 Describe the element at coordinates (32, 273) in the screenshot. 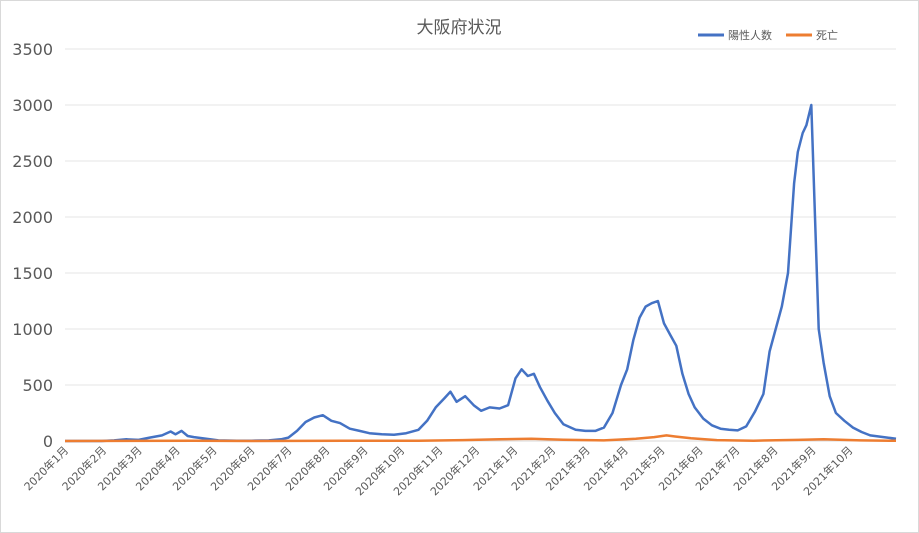

I see `y-tick-label: 1500` at that location.